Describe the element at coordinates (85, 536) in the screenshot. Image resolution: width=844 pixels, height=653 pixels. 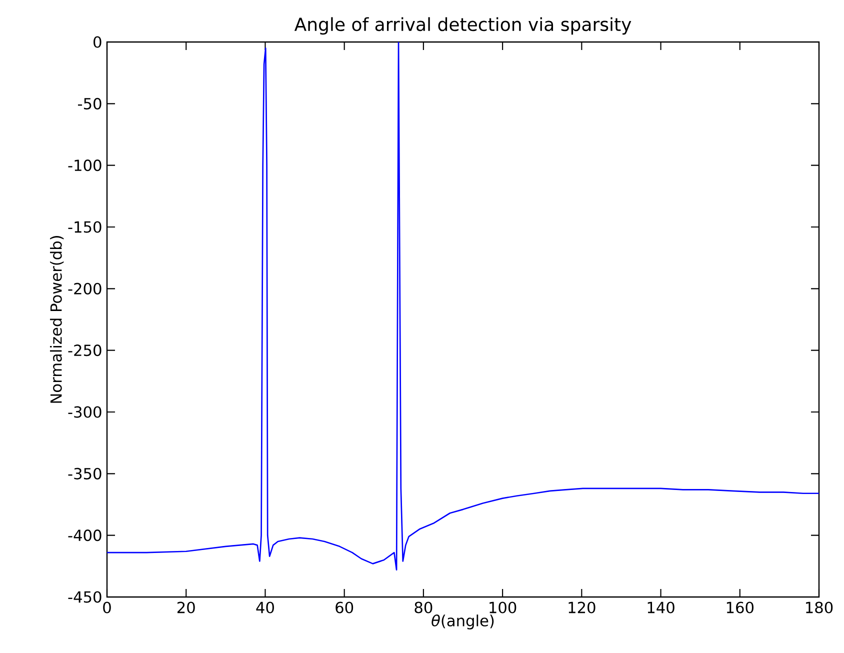
I see `y-tick-label: -400` at that location.